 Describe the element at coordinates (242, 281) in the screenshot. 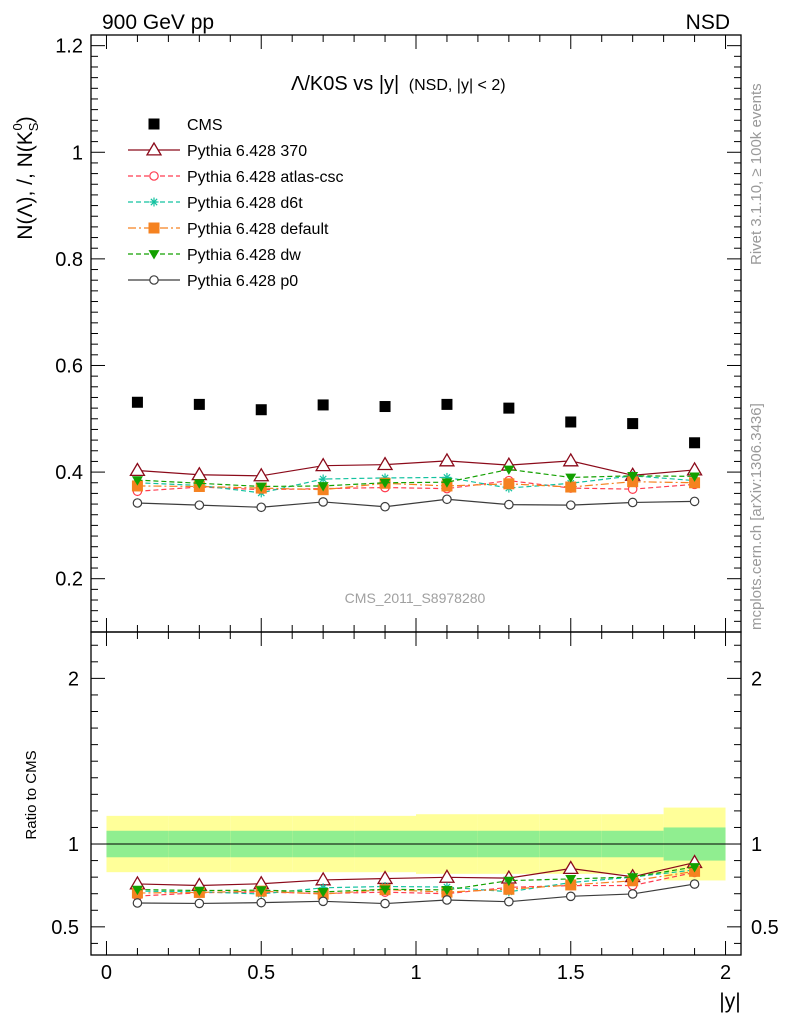

I see `legend-label: Pythia 6.428 p0` at that location.